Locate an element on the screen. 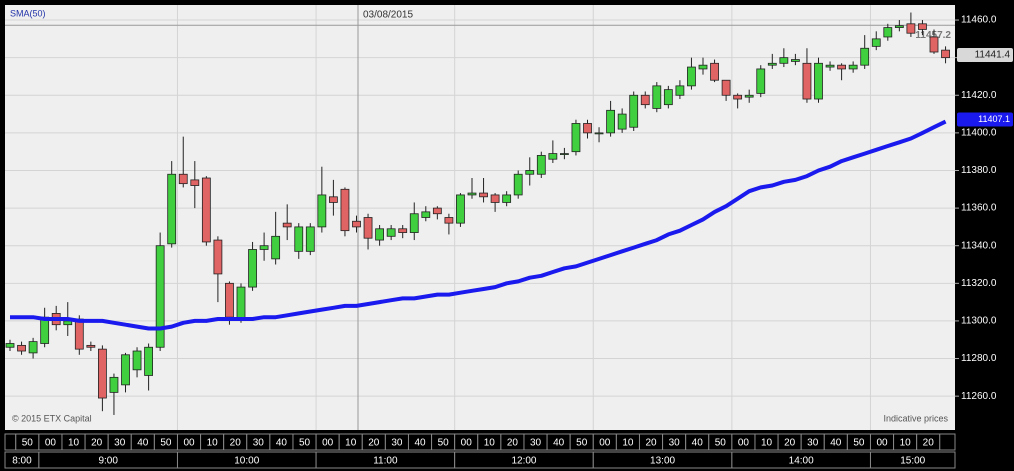  hour-label: 9:00 is located at coordinates (108, 461).